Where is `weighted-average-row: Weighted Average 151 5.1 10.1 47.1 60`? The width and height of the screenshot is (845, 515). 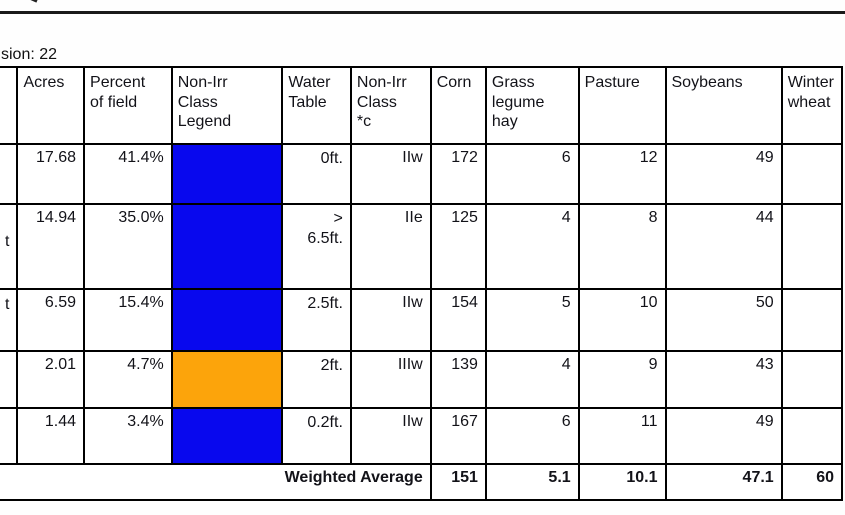 weighted-average-row: Weighted Average 151 5.1 10.1 47.1 60 is located at coordinates (422, 482).